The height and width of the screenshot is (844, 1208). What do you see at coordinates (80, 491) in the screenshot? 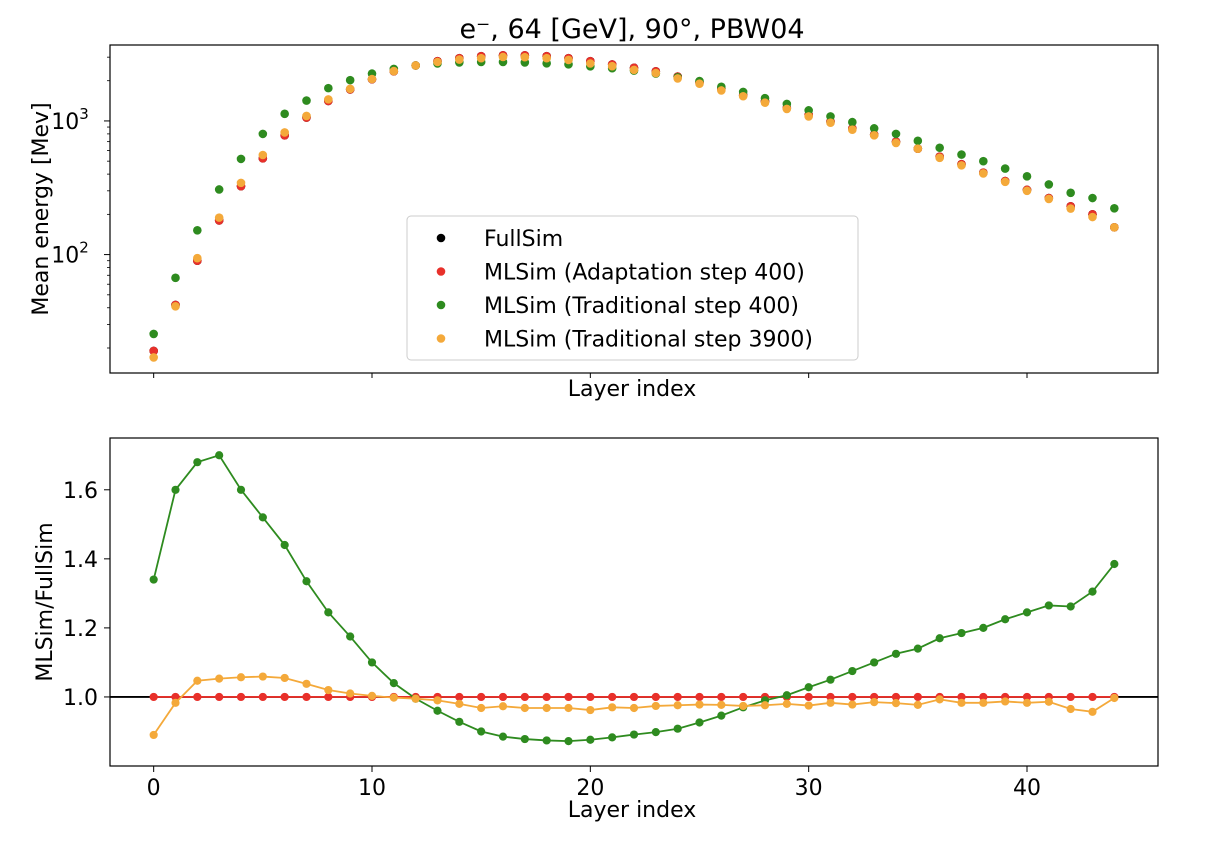
I see `bottom-y-tick-label: 1.6` at bounding box center [80, 491].